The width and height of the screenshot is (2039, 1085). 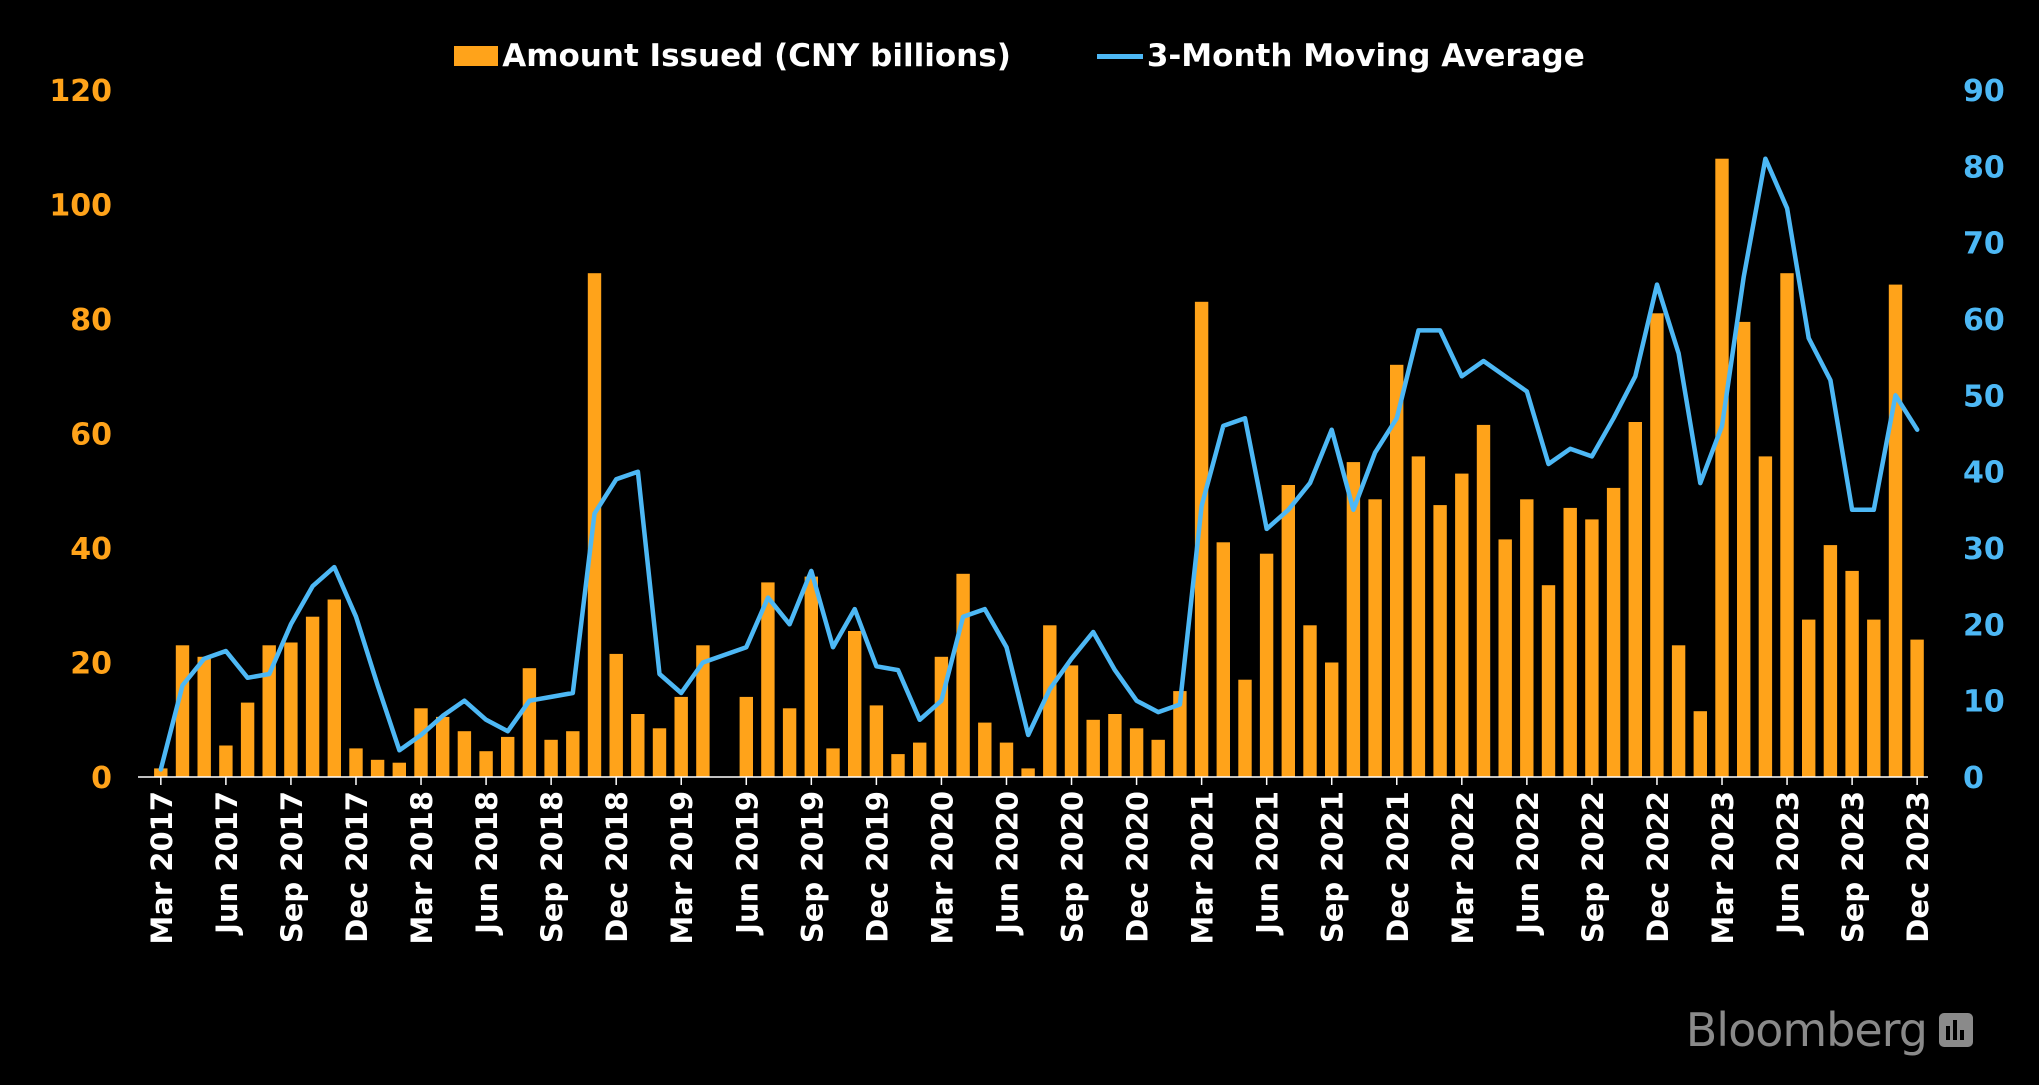 I want to click on x-tick-label: Dec 2018, so click(x=617, y=867).